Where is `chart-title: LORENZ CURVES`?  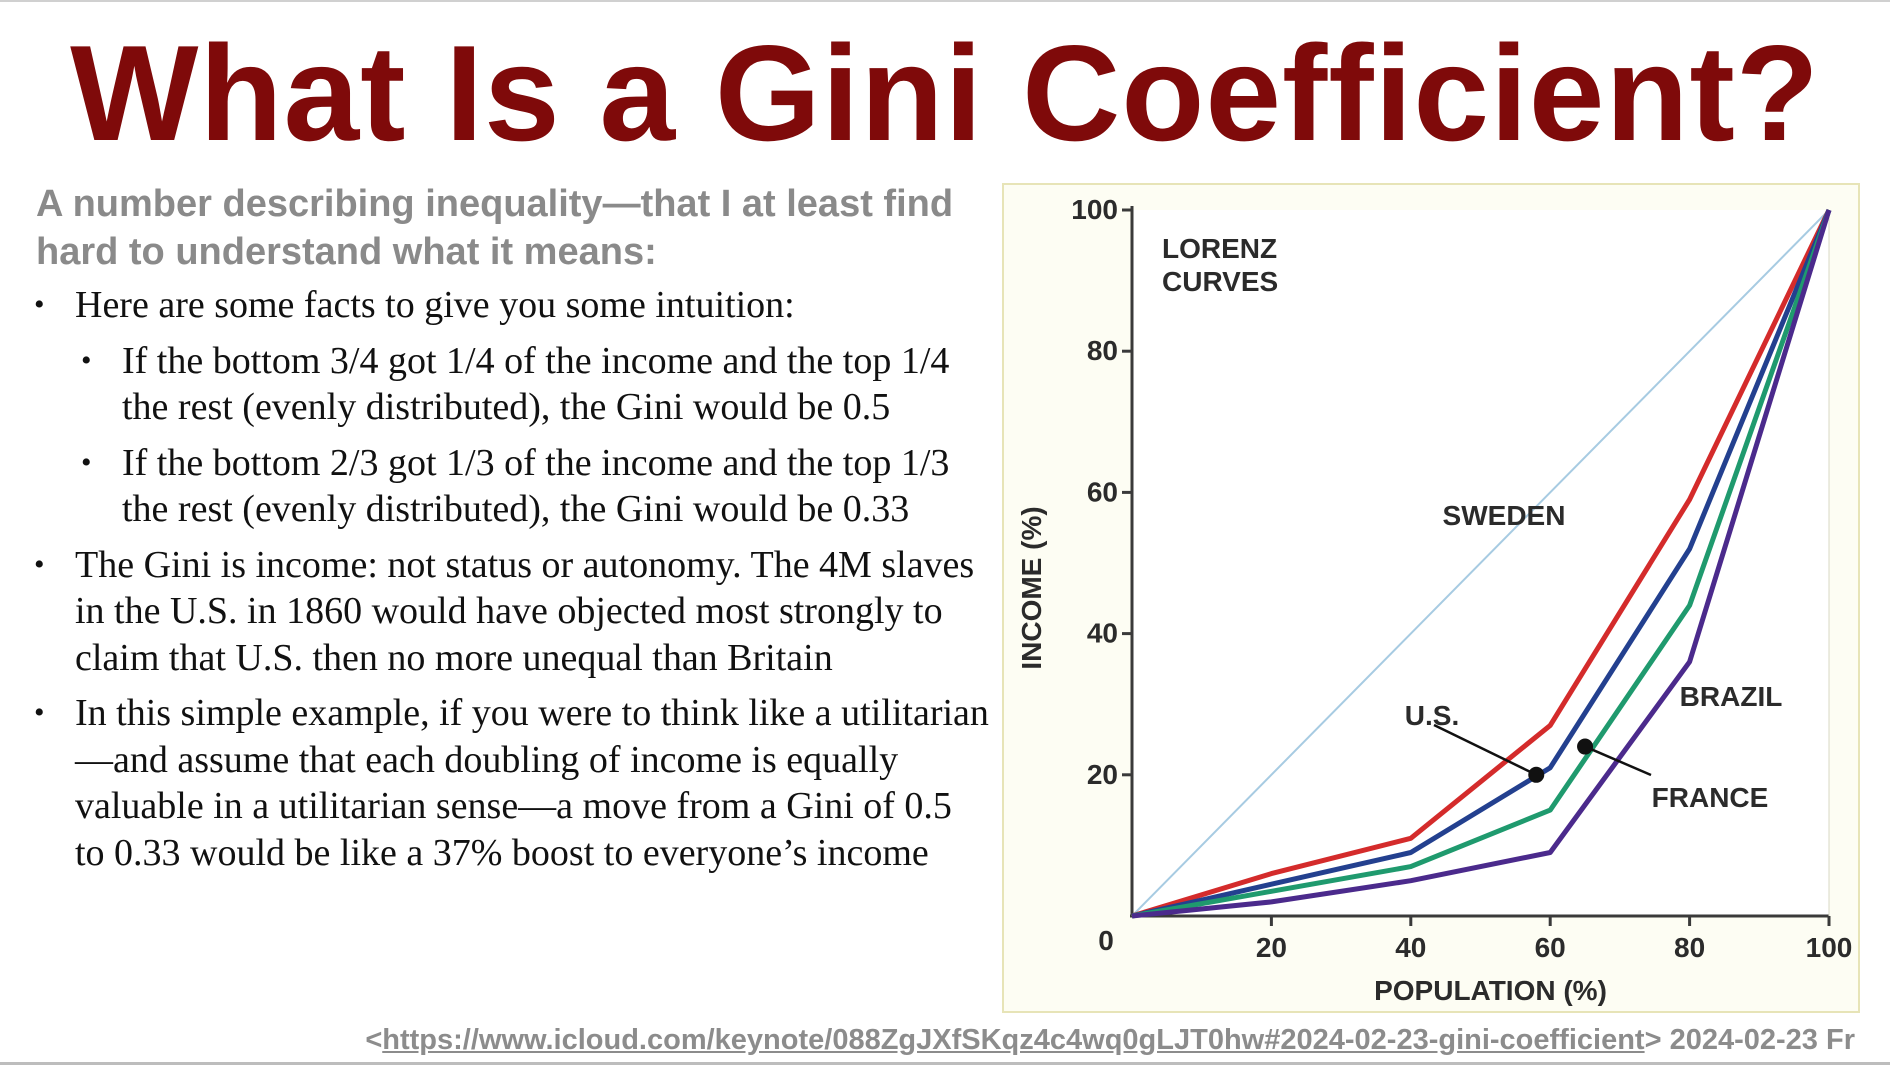 chart-title: LORENZ CURVES is located at coordinates (1220, 265).